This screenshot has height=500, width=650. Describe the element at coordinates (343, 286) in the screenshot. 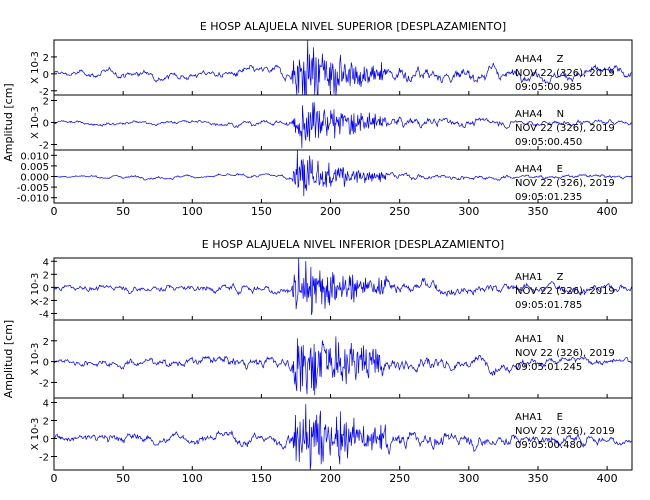

I see `trace-aha1-z` at that location.